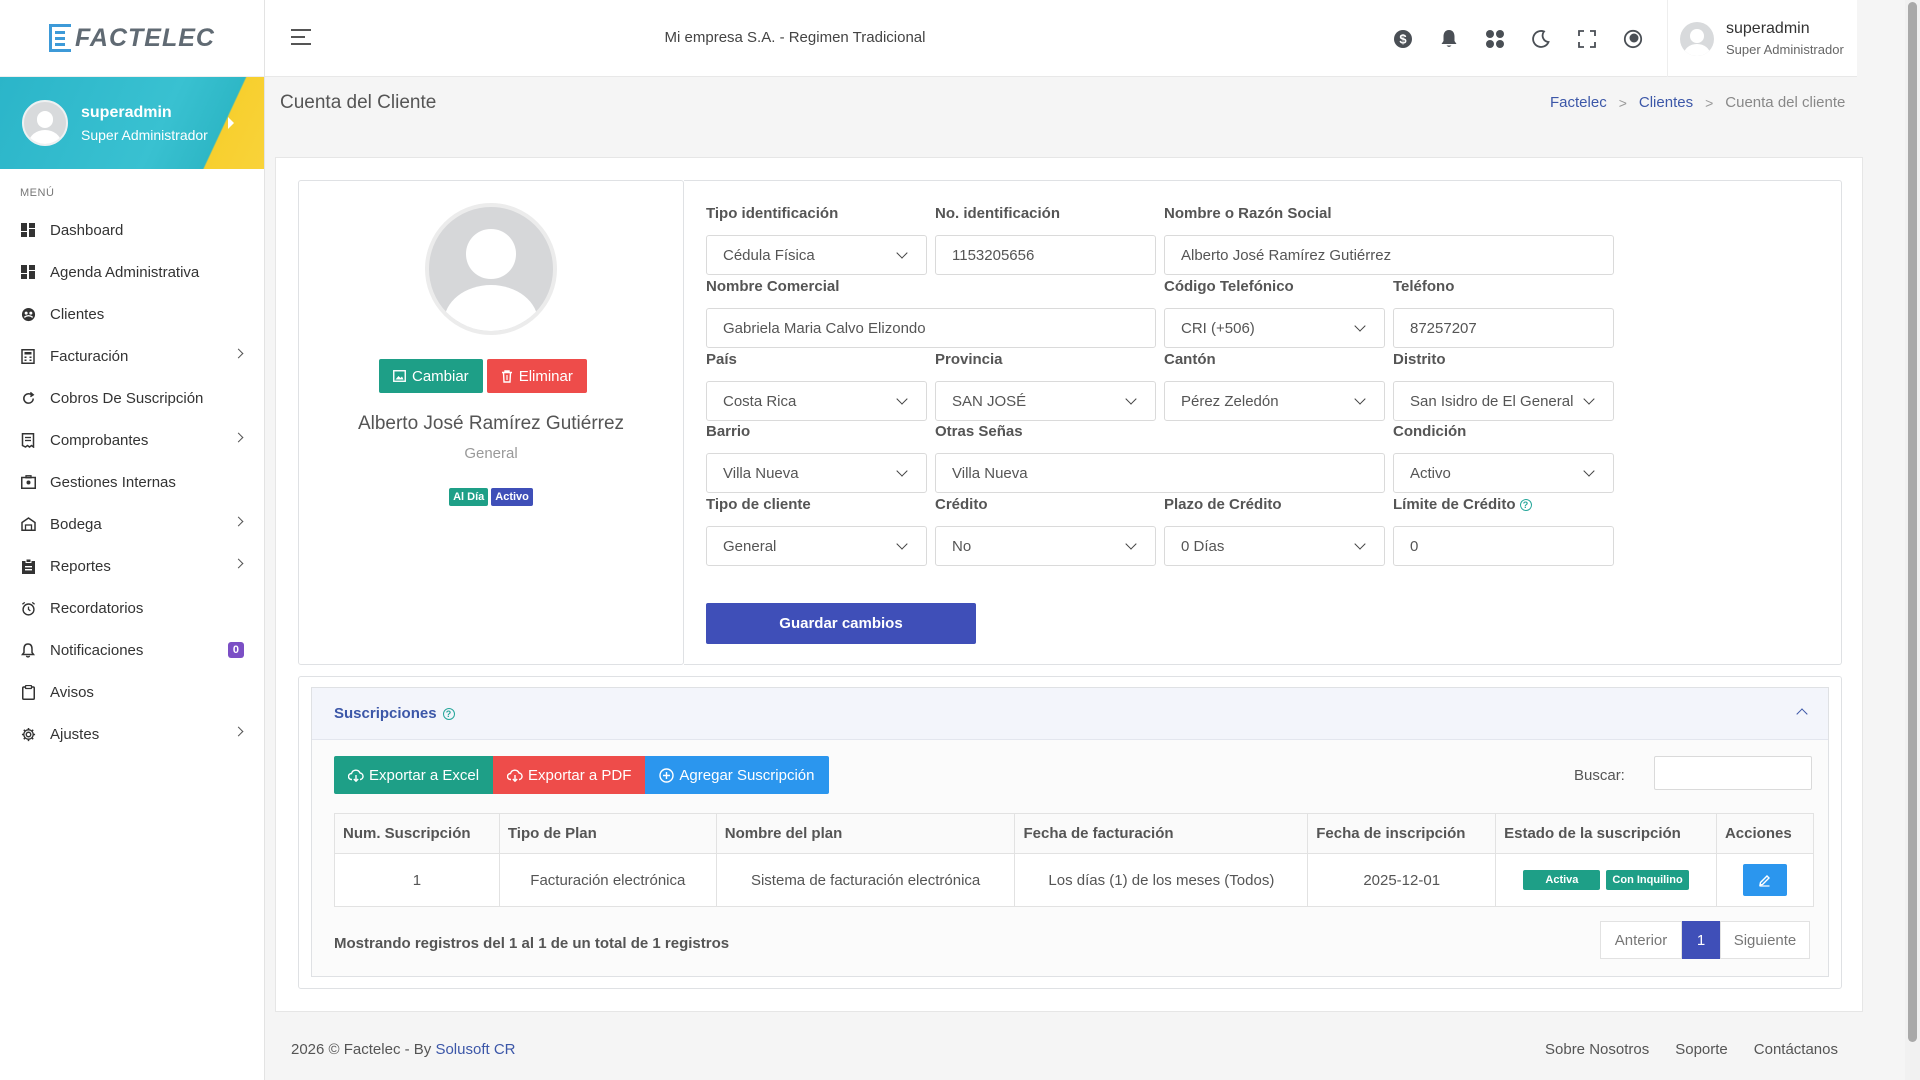  What do you see at coordinates (1430, 473) in the screenshot?
I see `condition-value: Activo` at bounding box center [1430, 473].